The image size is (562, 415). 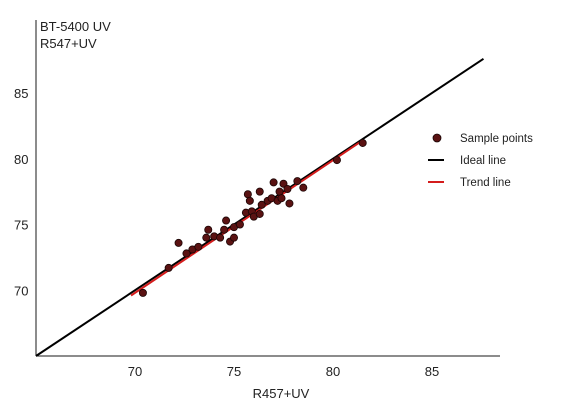 What do you see at coordinates (432, 371) in the screenshot?
I see `x-tick-label: 85` at bounding box center [432, 371].